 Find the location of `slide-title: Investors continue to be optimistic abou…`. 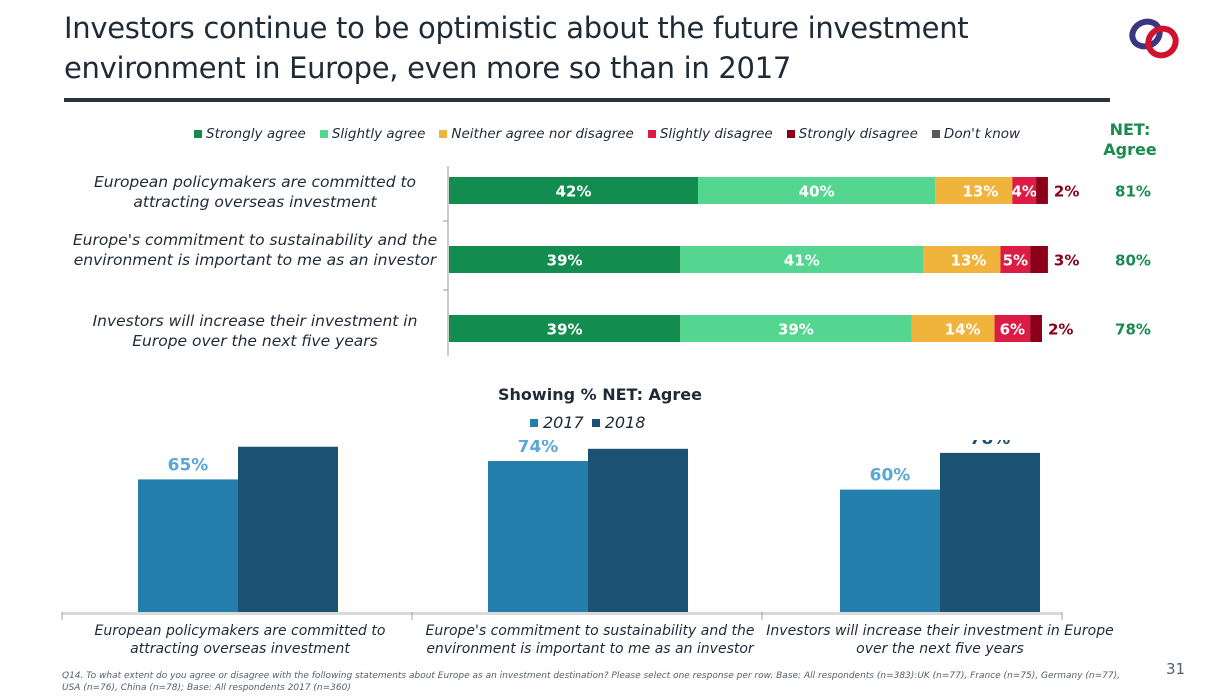

slide-title: Investors continue to be optimistic abou… is located at coordinates (516, 48).